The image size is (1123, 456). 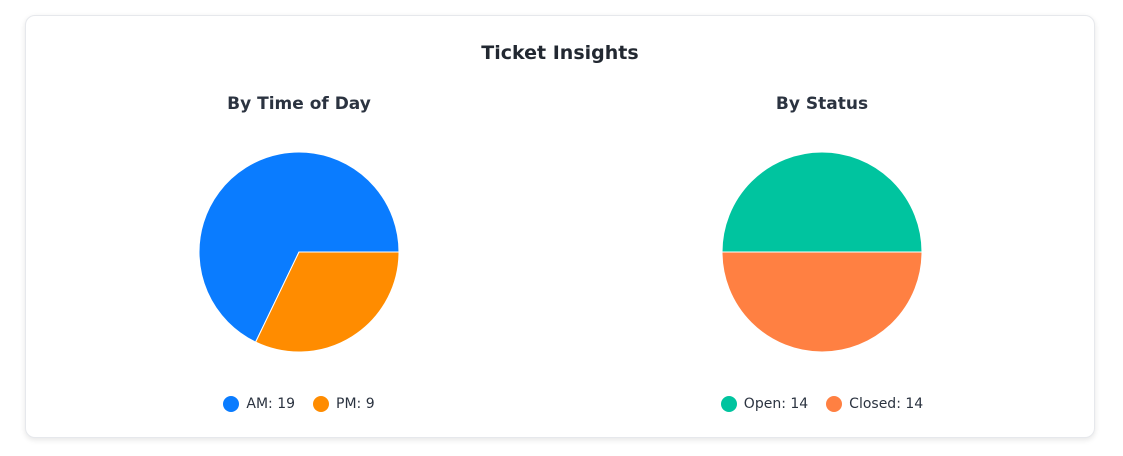 What do you see at coordinates (299, 404) in the screenshot?
I see `legend-time-of-day: AM: 19 PM: 9` at bounding box center [299, 404].